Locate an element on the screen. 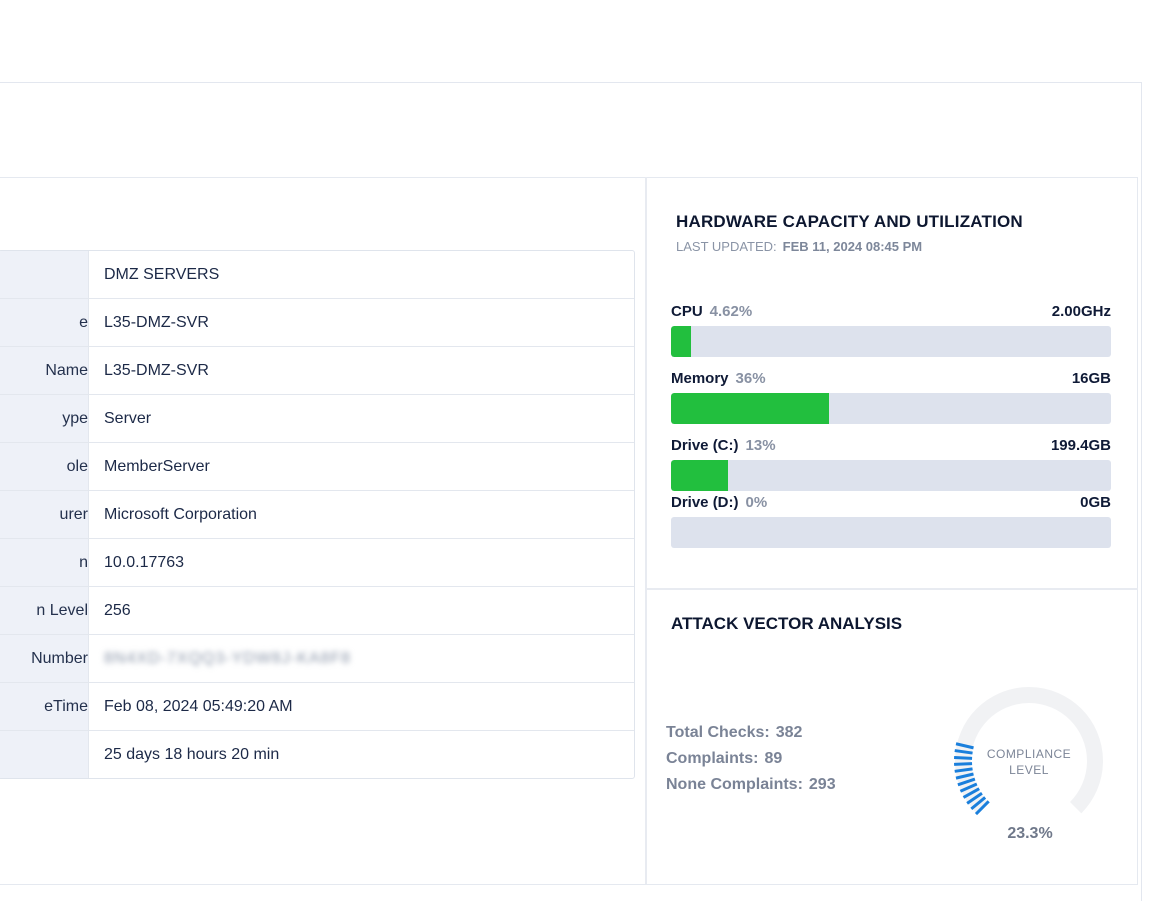 The width and height of the screenshot is (1160, 901). horizontal-divider is located at coordinates (892, 589).